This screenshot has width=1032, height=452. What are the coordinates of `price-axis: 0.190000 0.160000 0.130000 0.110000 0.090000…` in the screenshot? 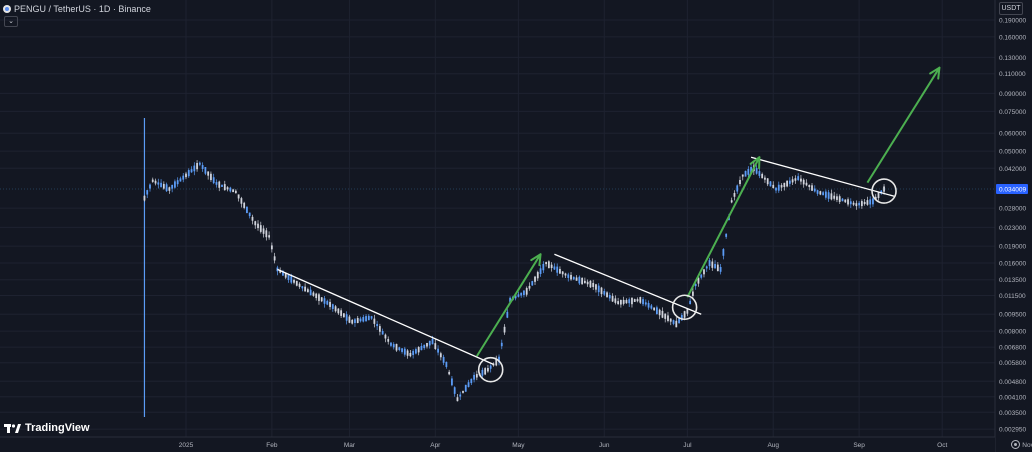 It's located at (1013, 226).